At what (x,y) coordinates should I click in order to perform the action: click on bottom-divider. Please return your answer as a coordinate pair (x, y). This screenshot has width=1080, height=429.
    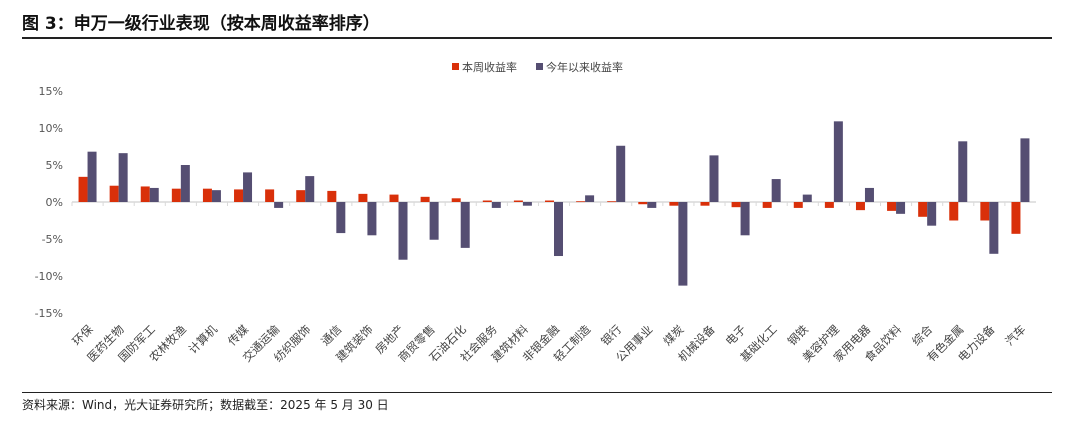
    Looking at the image, I should click on (537, 392).